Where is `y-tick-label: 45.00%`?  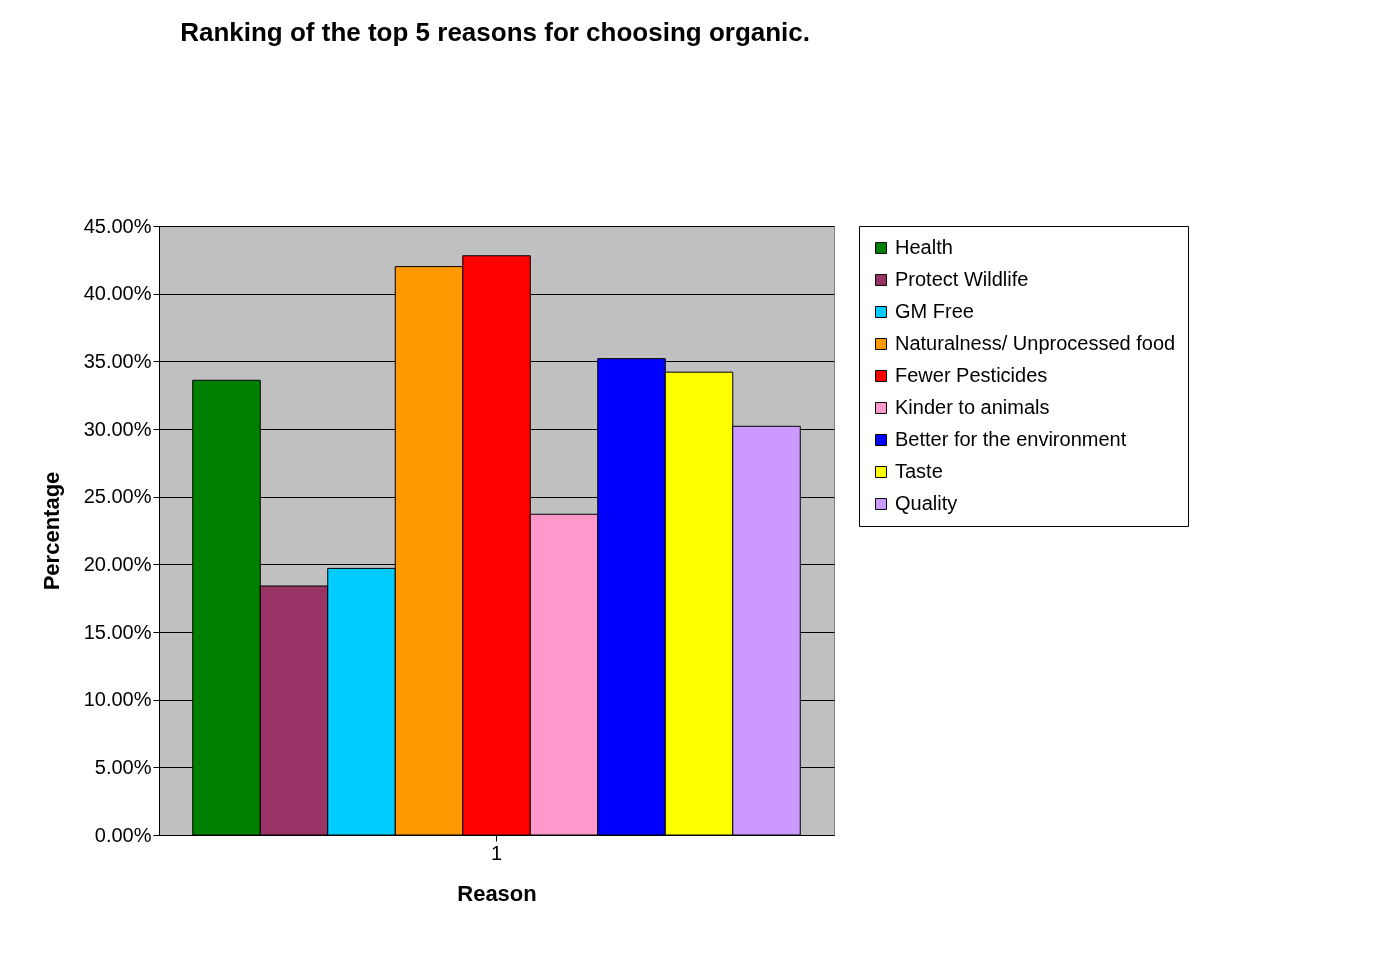 y-tick-label: 45.00% is located at coordinates (117, 225).